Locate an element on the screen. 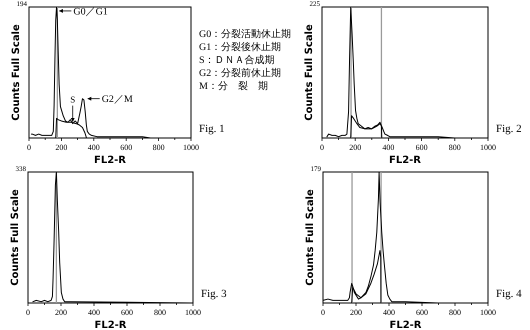 The width and height of the screenshot is (530, 330). caption: Fig. 4 is located at coordinates (509, 294).